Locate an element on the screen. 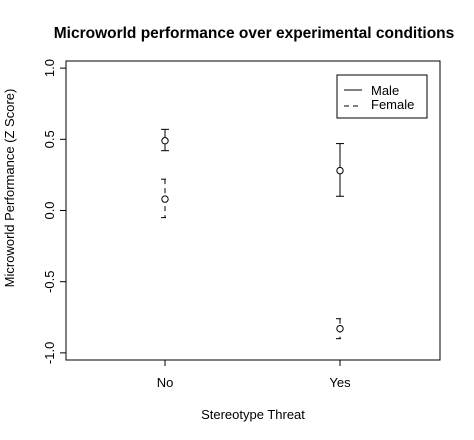 This screenshot has height=440, width=474. y-axis: -1.0 -0.5 0.0 0.5 1.0 is located at coordinates (54, 211).